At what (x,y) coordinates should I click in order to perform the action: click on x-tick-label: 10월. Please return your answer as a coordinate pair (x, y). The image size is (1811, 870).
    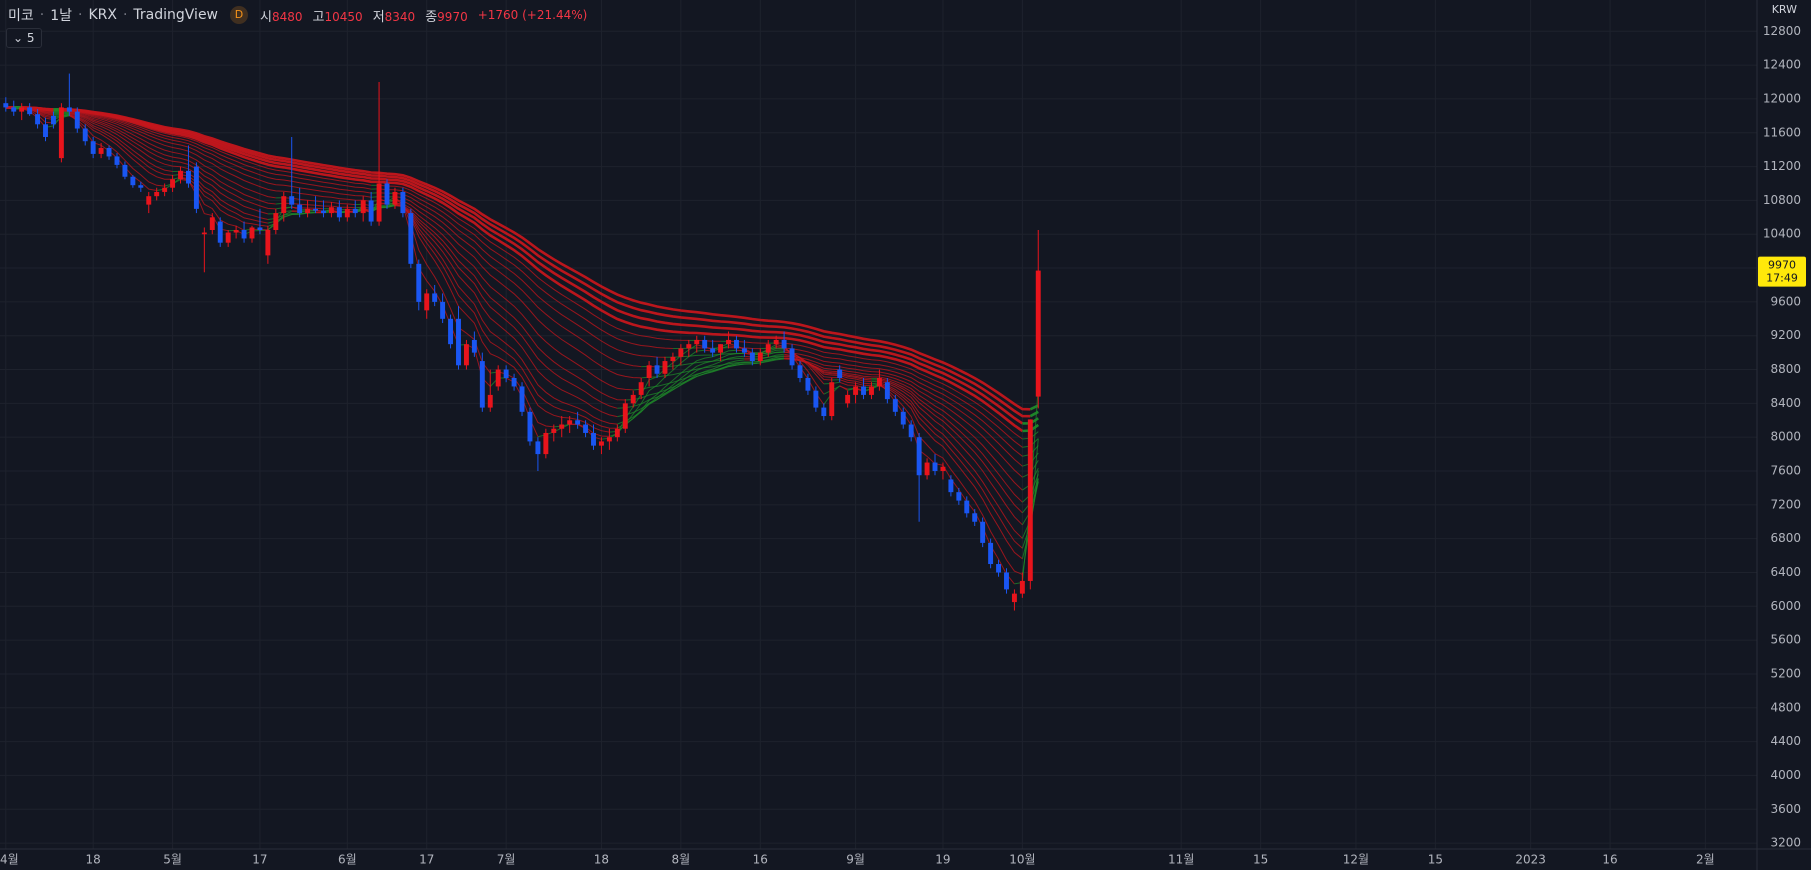
    Looking at the image, I should click on (1022, 860).